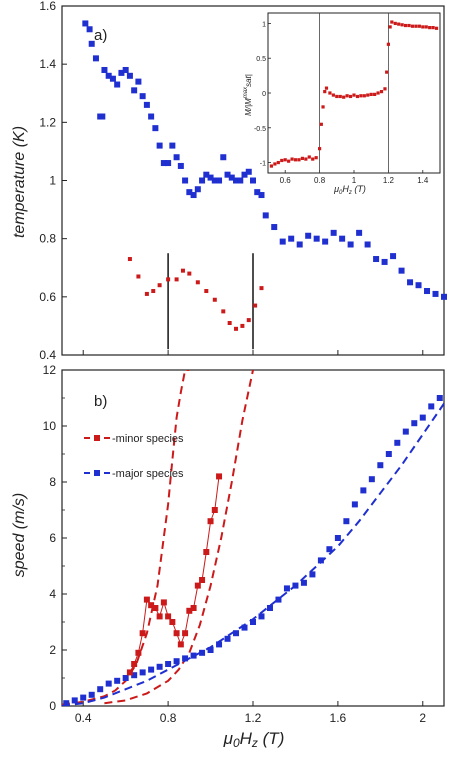 This screenshot has height=761, width=450. What do you see at coordinates (286, 180) in the screenshot?
I see `inset-xtick-label: 0.6` at bounding box center [286, 180].